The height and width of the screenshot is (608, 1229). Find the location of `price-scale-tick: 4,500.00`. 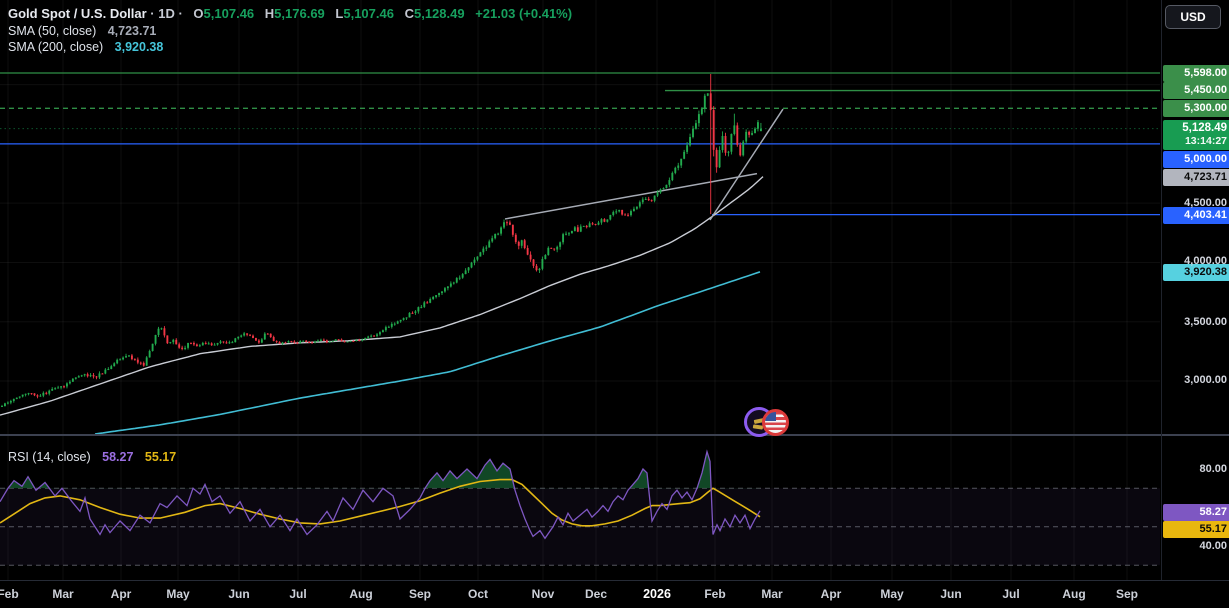

price-scale-tick: 4,500.00 is located at coordinates (1205, 203).